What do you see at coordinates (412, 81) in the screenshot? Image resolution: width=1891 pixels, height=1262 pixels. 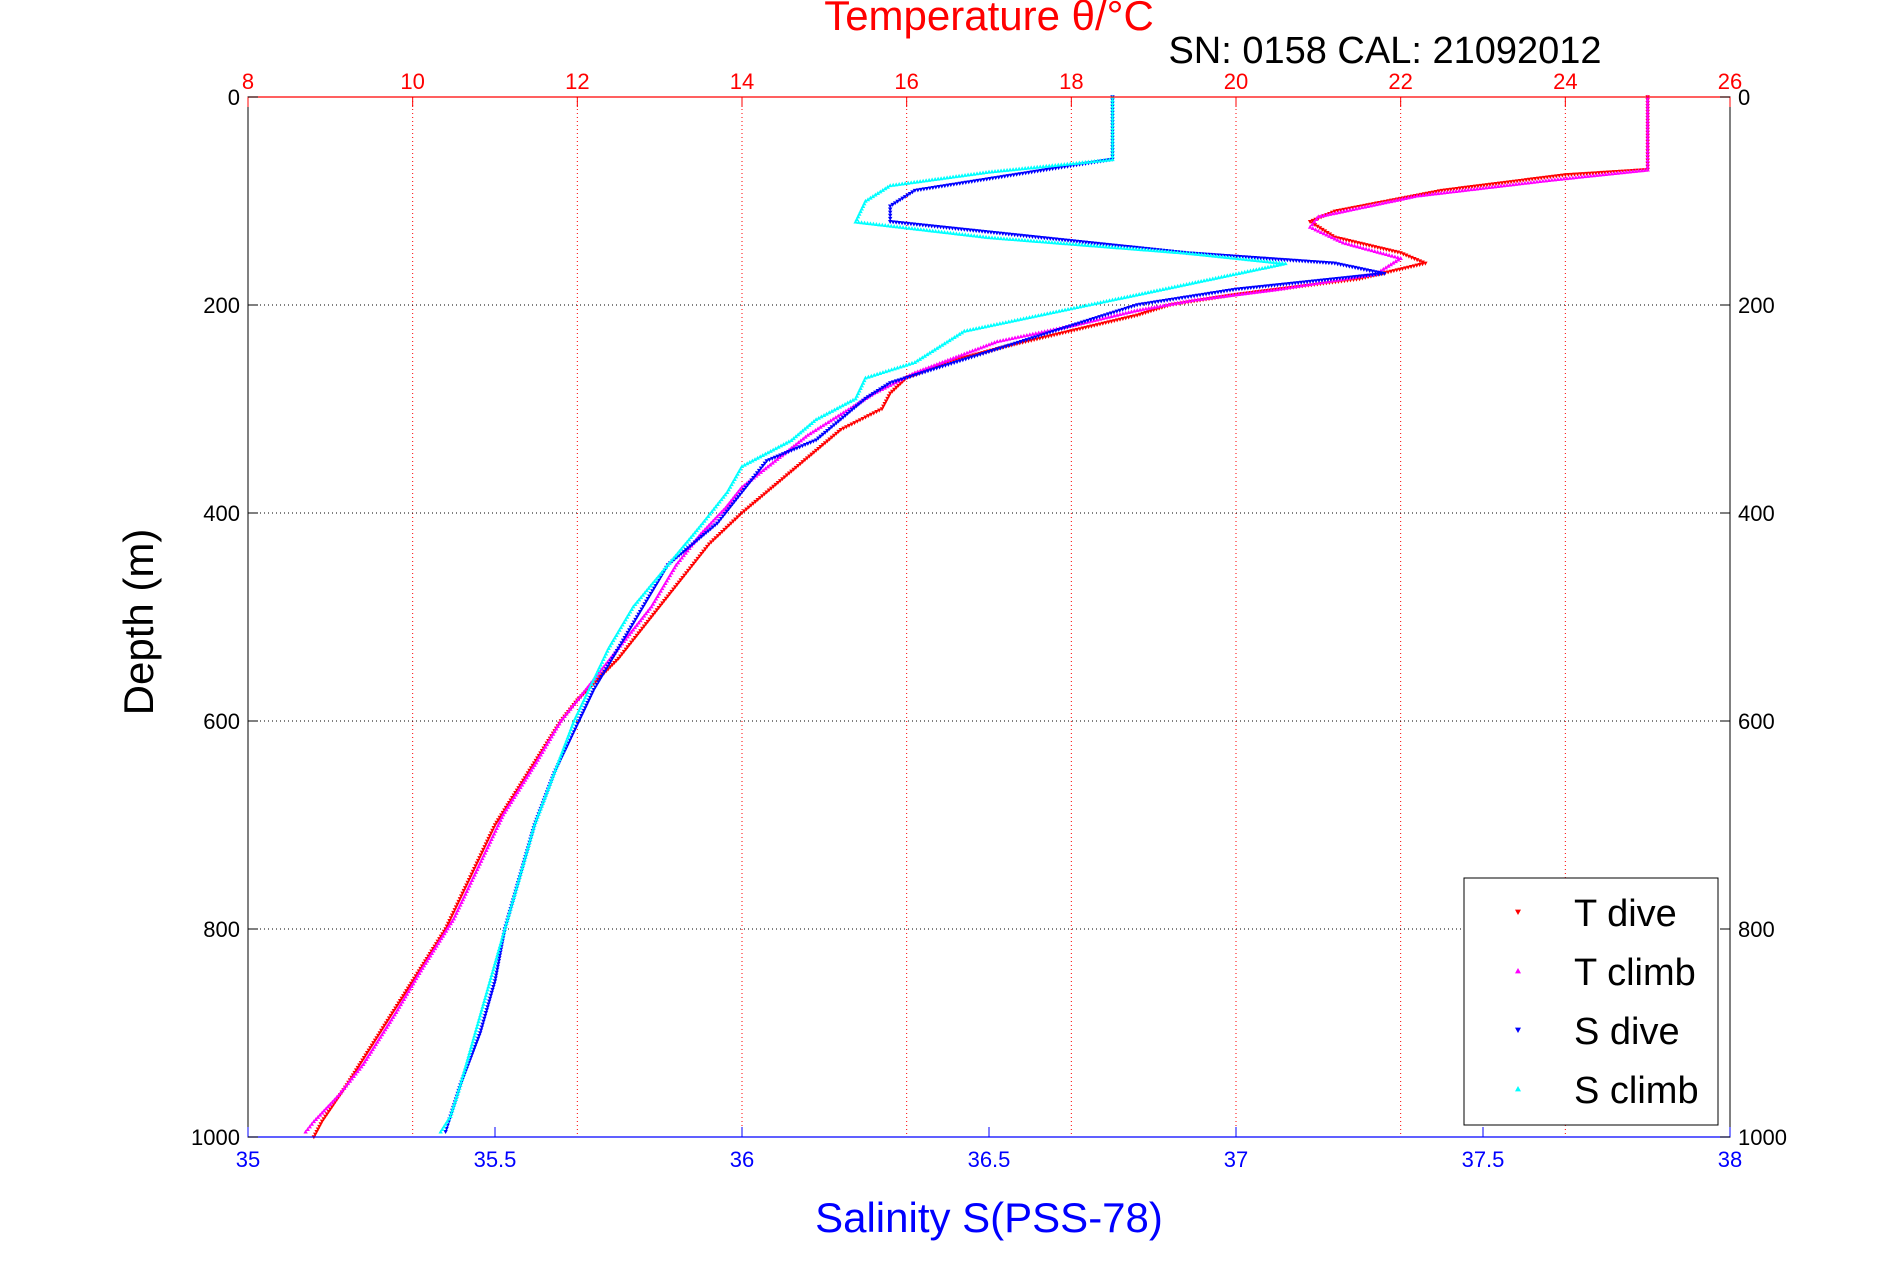 I see `top-tick-label: 10` at bounding box center [412, 81].